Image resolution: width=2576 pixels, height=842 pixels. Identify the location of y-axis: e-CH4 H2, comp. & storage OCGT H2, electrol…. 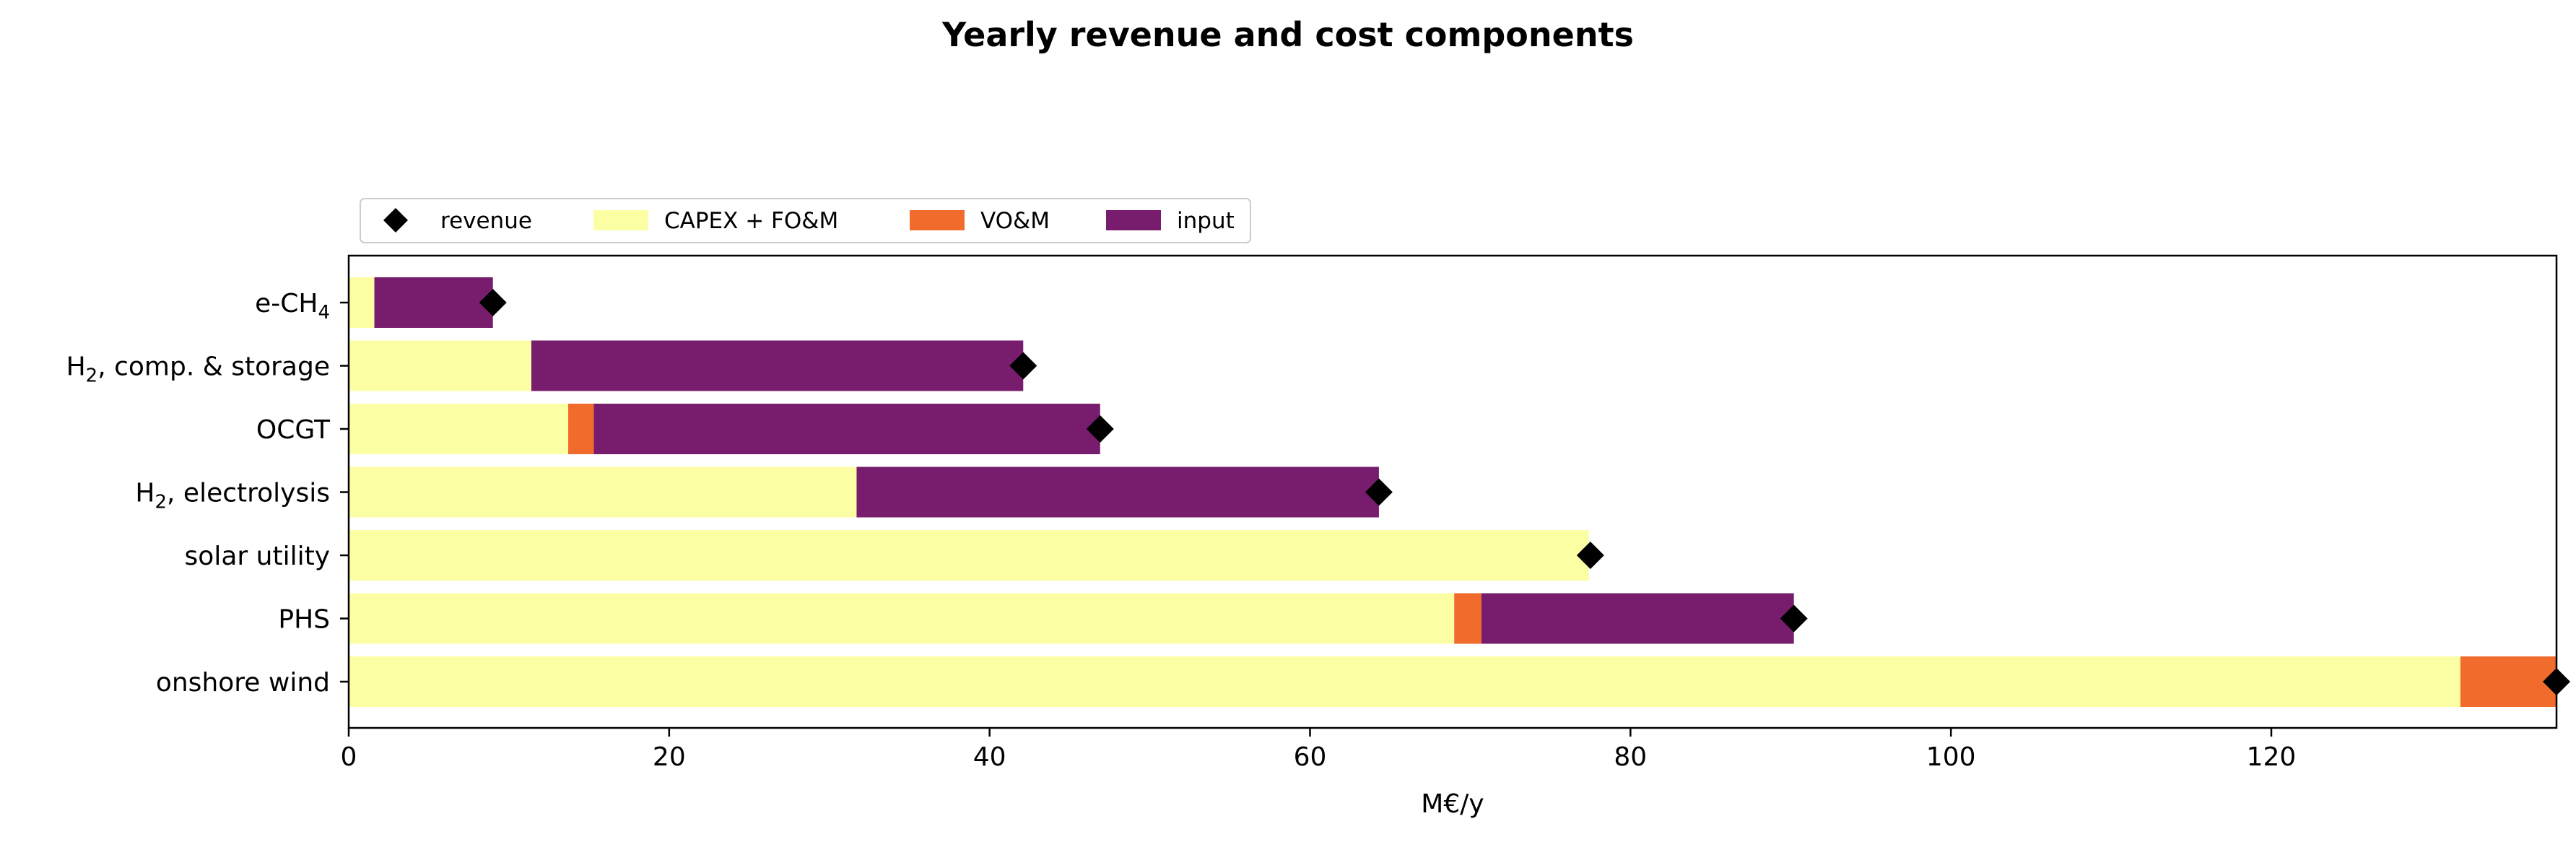
(207, 493).